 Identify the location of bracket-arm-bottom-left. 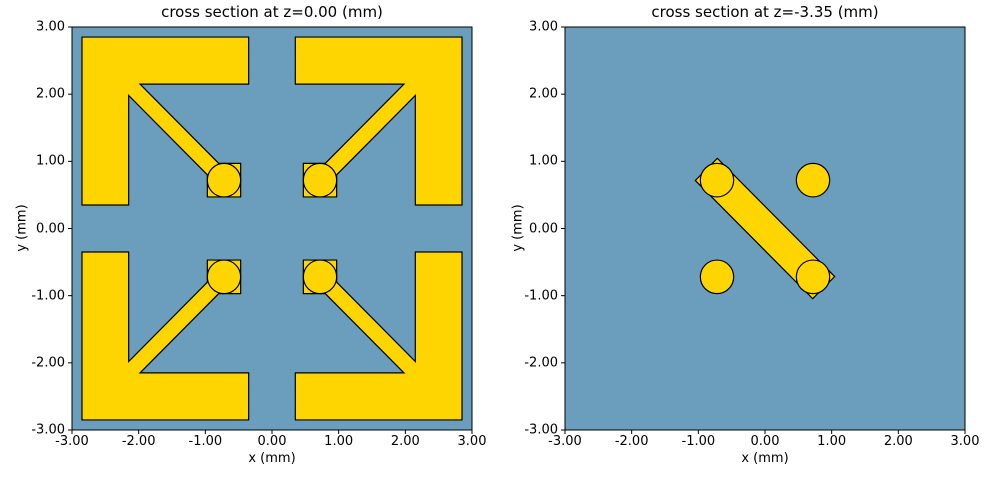
(165, 336).